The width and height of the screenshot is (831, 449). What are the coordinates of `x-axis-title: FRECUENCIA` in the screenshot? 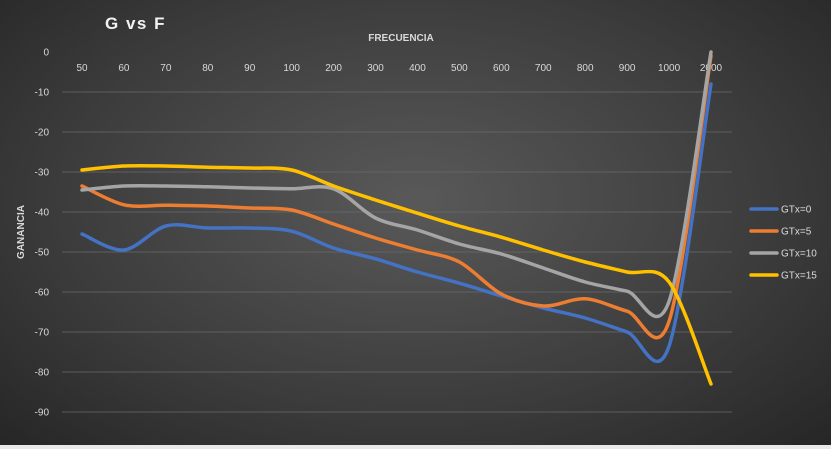 It's located at (401, 38).